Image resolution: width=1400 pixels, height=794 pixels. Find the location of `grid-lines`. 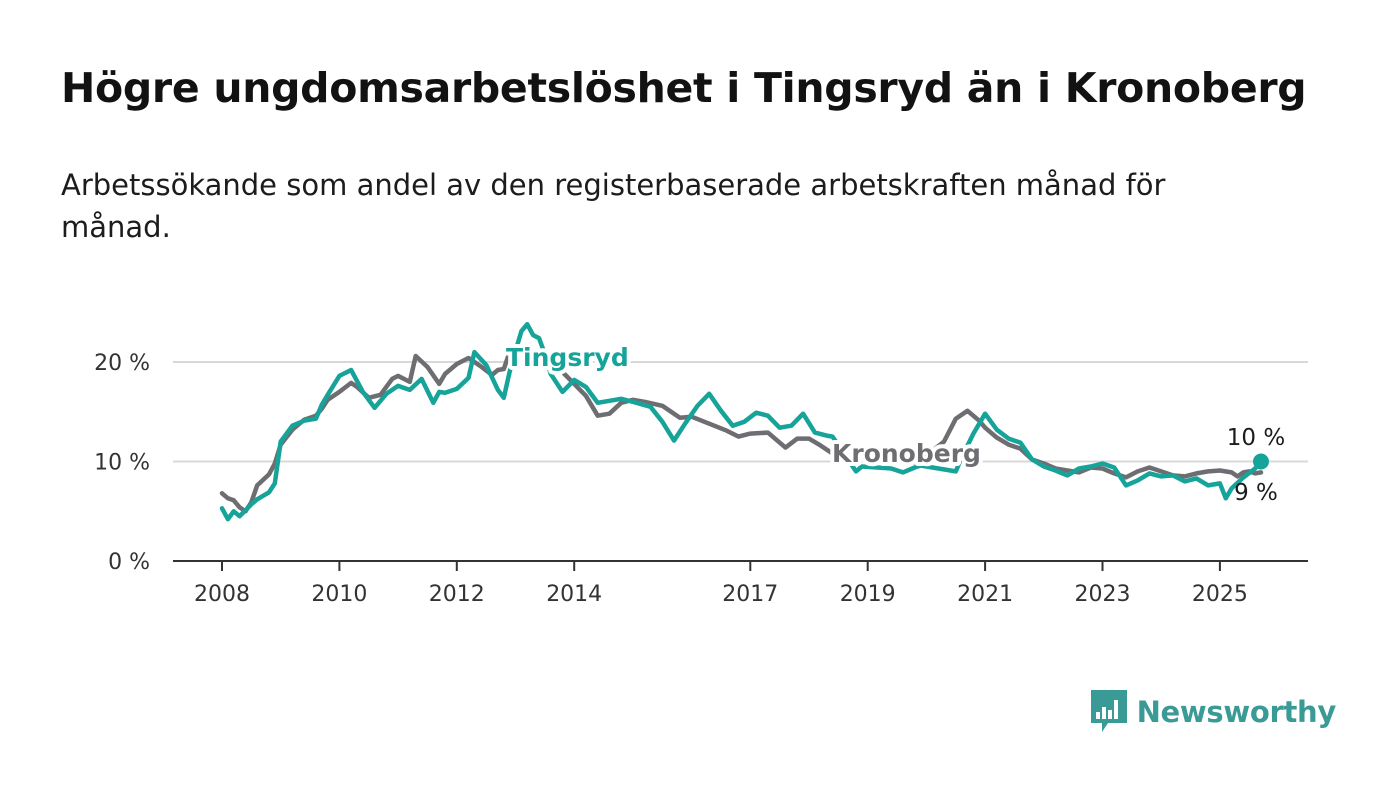

grid-lines is located at coordinates (740, 412).